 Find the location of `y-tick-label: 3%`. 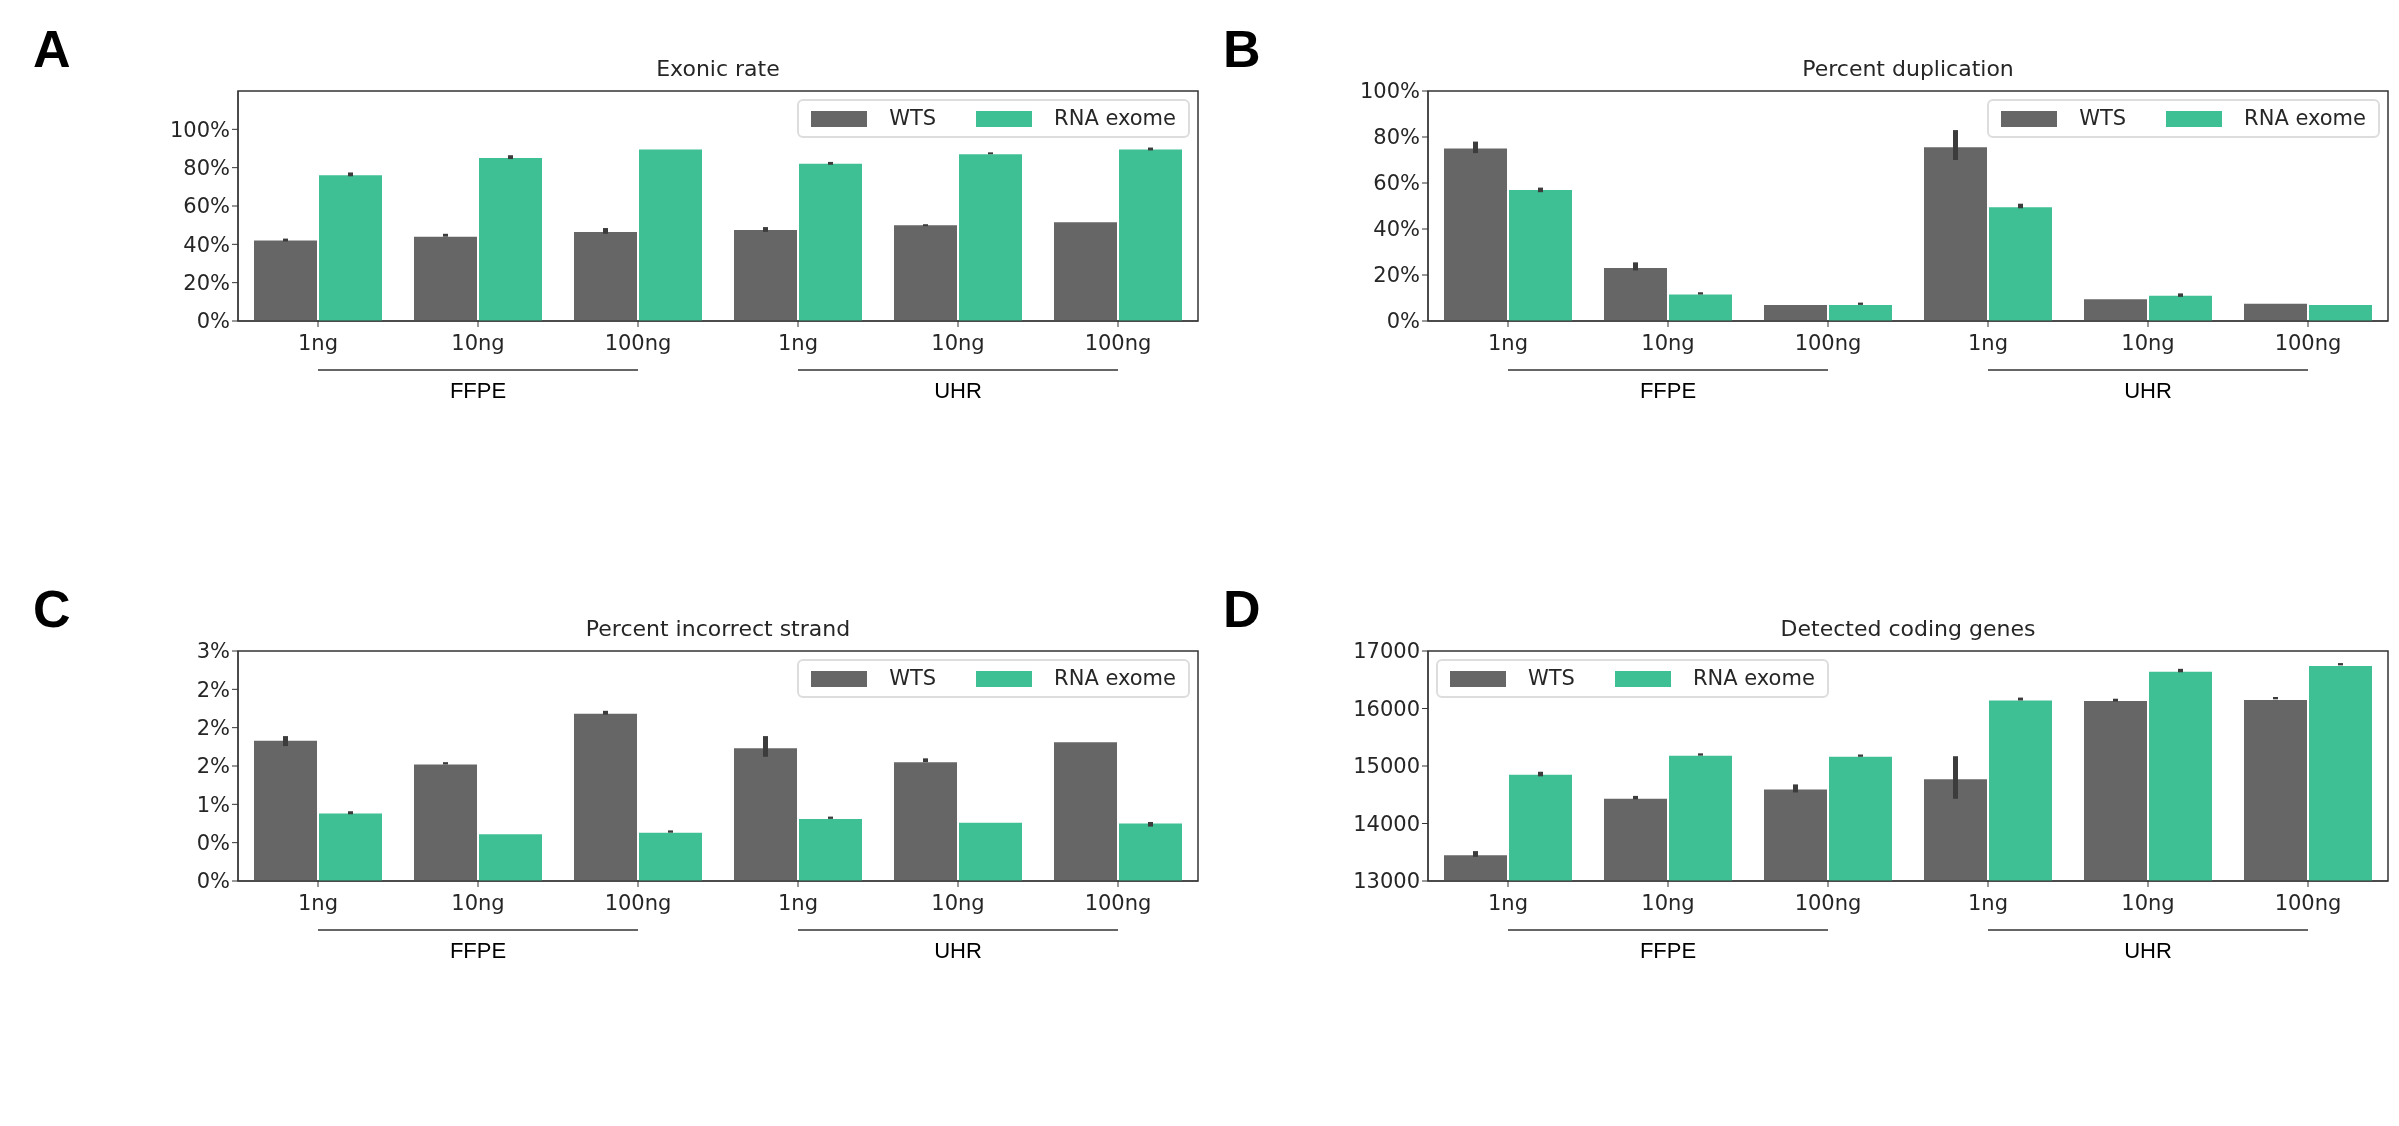

y-tick-label: 3% is located at coordinates (213, 651).